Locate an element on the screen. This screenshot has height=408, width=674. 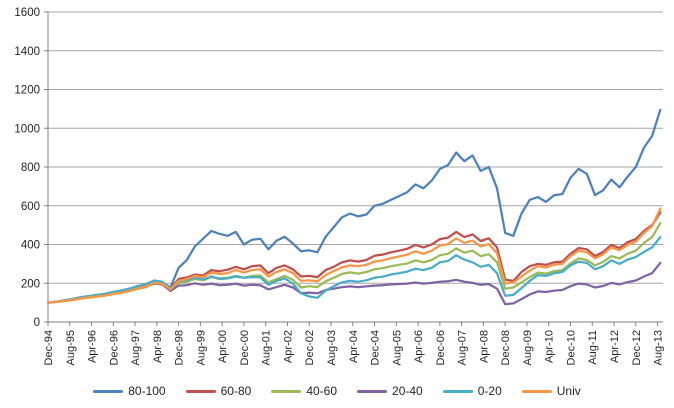
x-tick-label: Aug-07 is located at coordinates (463, 347).